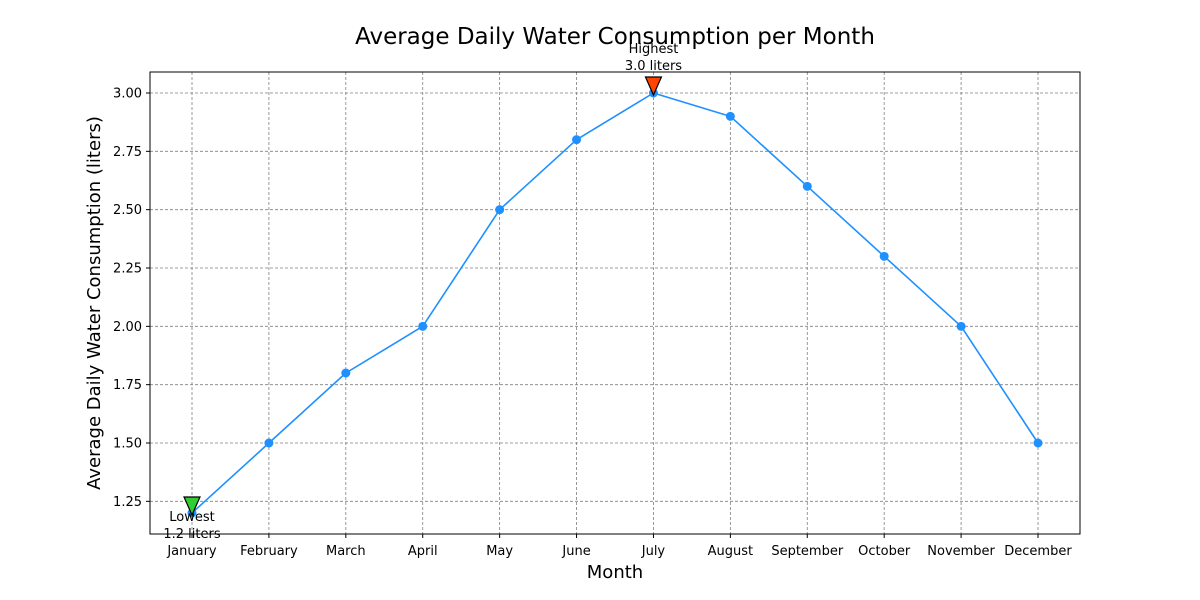 The height and width of the screenshot is (600, 1200). What do you see at coordinates (1038, 551) in the screenshot?
I see `x-tick-label: December` at bounding box center [1038, 551].